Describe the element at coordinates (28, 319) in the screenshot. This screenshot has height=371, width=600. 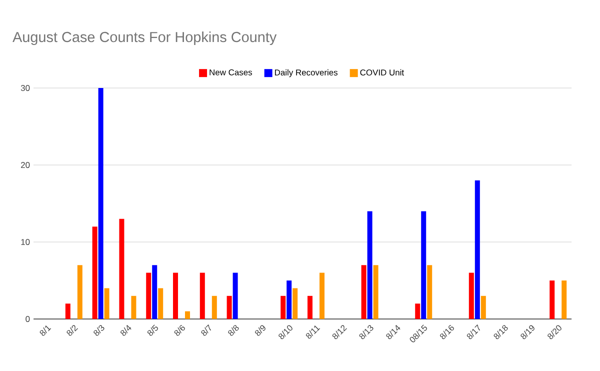
I see `y-tick-label: 0` at that location.